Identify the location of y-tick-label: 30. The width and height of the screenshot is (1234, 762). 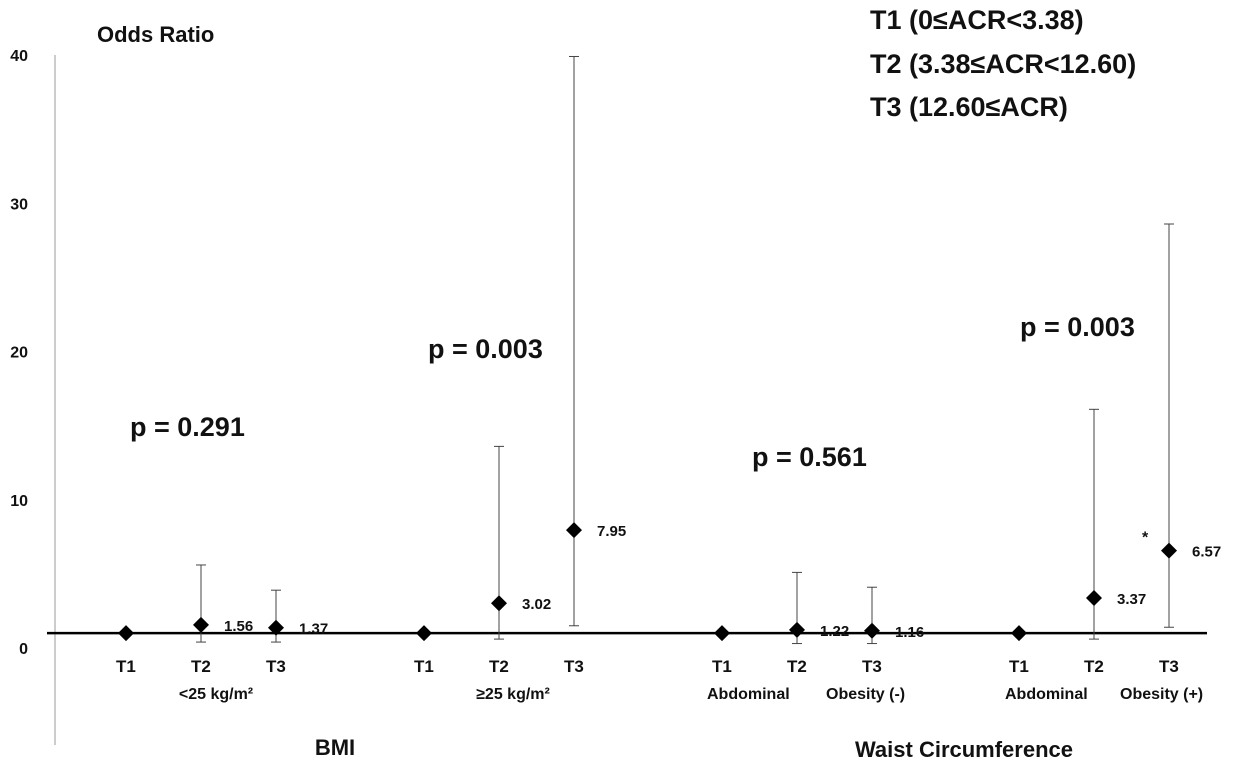
(19, 204).